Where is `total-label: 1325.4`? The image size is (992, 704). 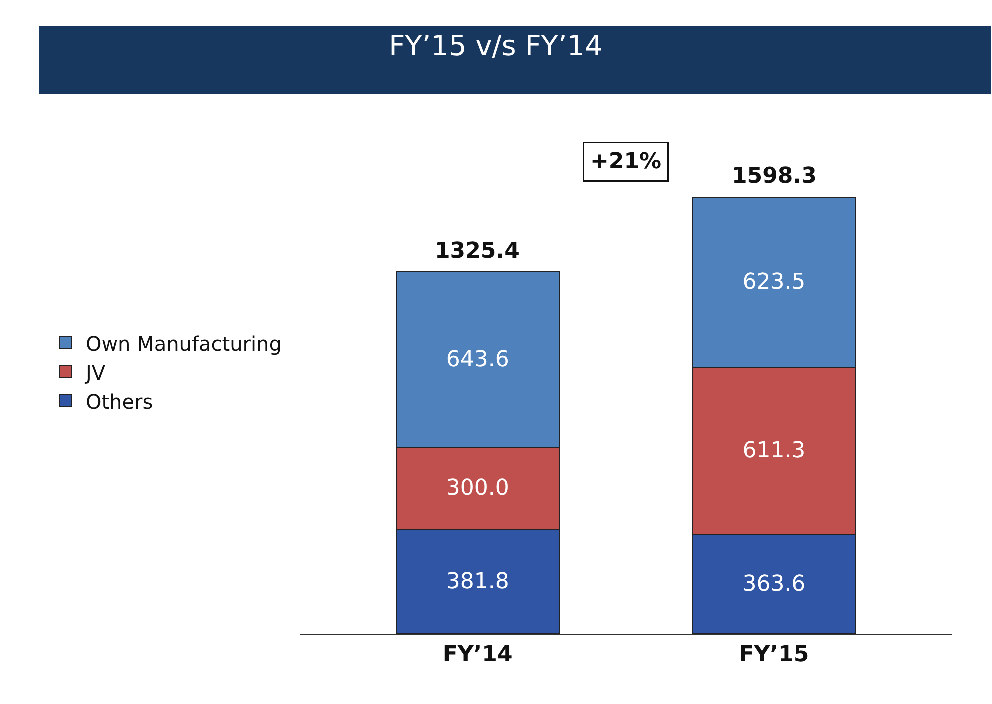
total-label: 1325.4 is located at coordinates (477, 251).